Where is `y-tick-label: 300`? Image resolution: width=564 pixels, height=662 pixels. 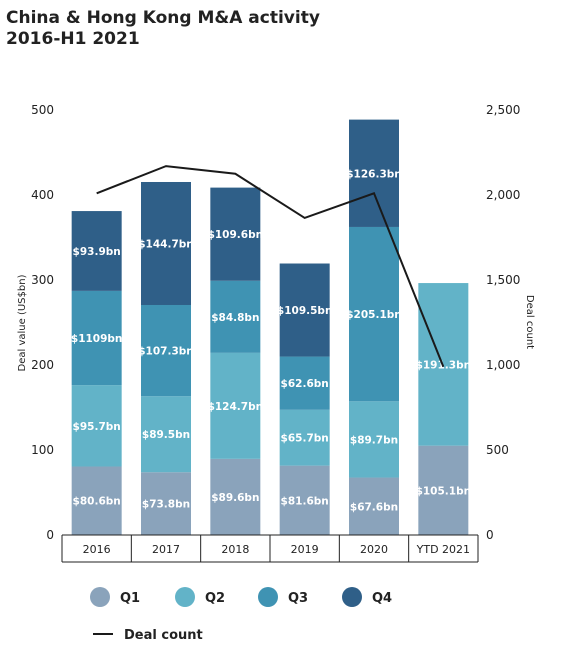
y-tick-label: 300 is located at coordinates (42, 280).